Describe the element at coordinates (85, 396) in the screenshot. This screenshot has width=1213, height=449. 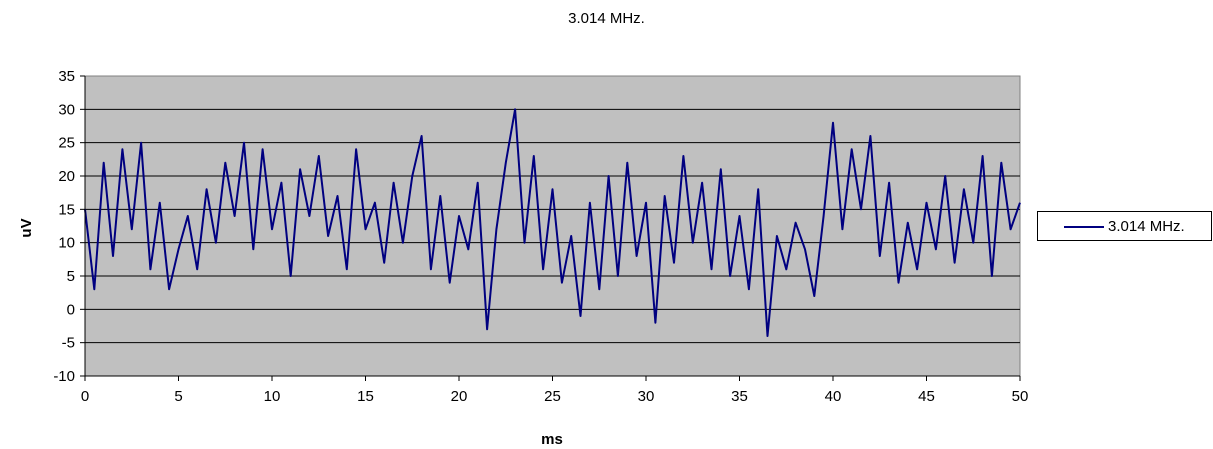
I see `x-tick-label: 0` at that location.